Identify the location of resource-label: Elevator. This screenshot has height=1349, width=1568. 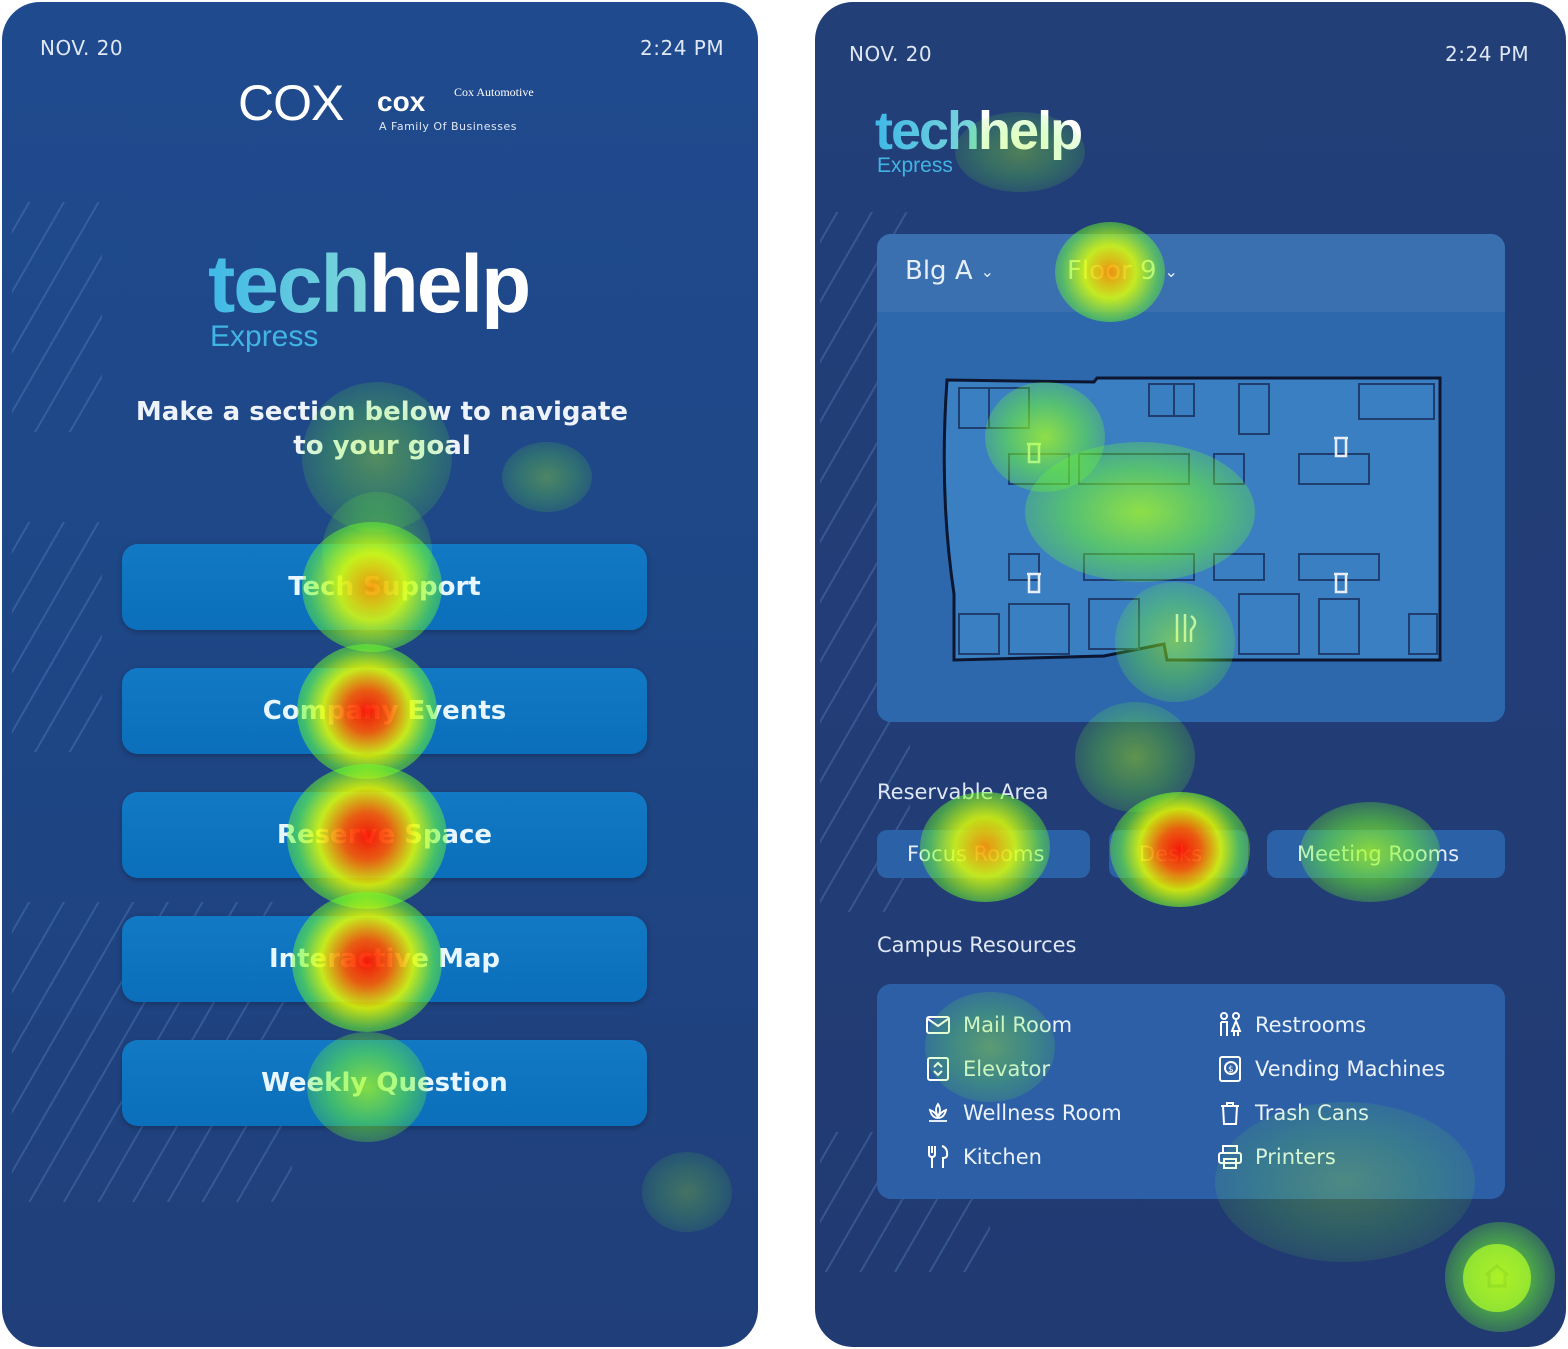
(1007, 1069).